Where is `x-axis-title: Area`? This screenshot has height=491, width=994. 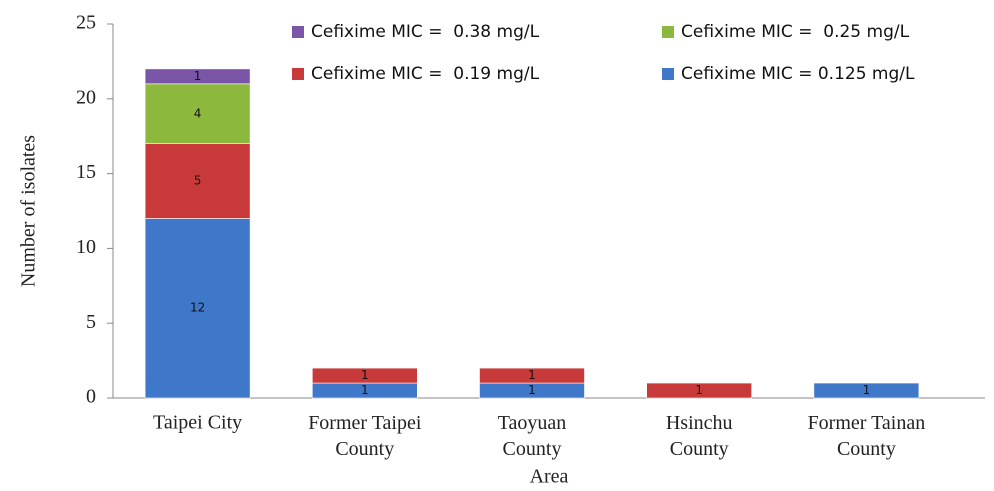
x-axis-title: Area is located at coordinates (549, 477).